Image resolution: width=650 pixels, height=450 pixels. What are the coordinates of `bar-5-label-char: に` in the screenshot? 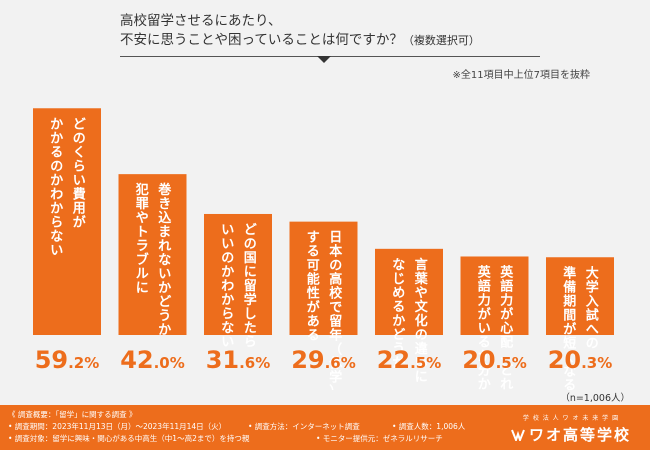 It's located at (421, 377).